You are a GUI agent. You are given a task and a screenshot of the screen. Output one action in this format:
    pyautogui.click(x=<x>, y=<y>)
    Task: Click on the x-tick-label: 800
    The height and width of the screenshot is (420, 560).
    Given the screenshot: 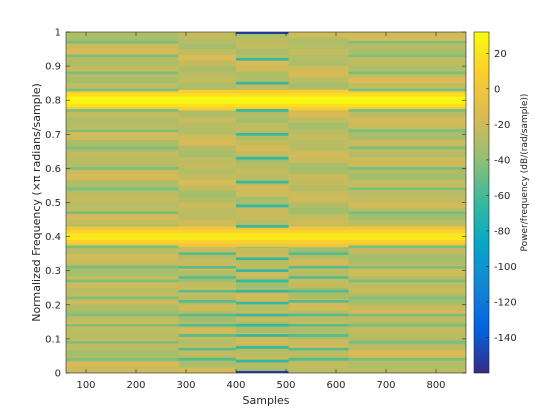 What is the action you would take?
    pyautogui.click(x=435, y=385)
    